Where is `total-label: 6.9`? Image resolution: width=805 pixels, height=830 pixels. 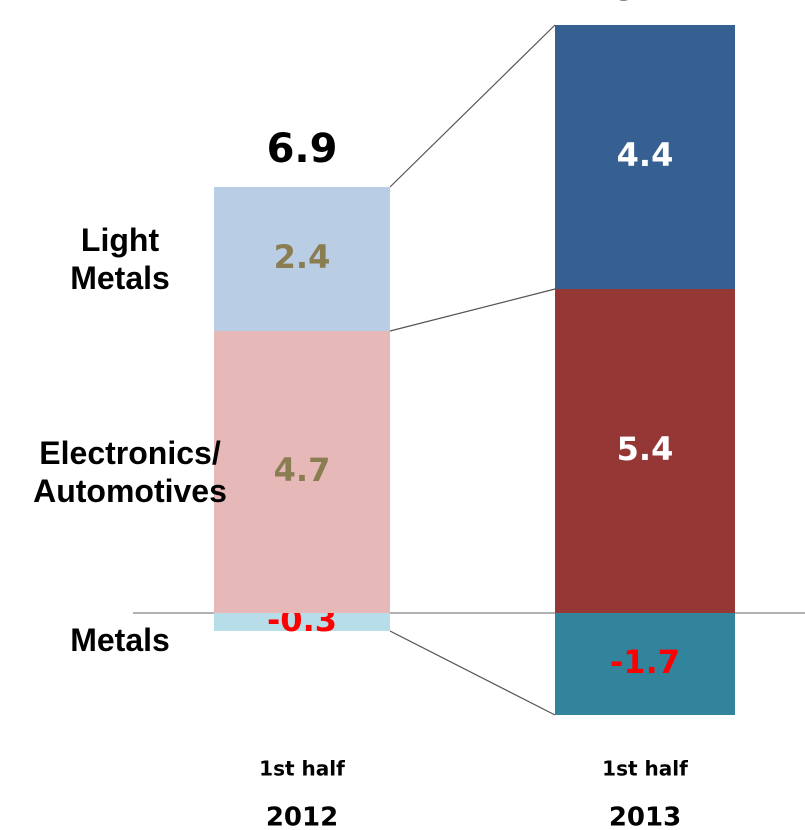 total-label: 6.9 is located at coordinates (302, 149).